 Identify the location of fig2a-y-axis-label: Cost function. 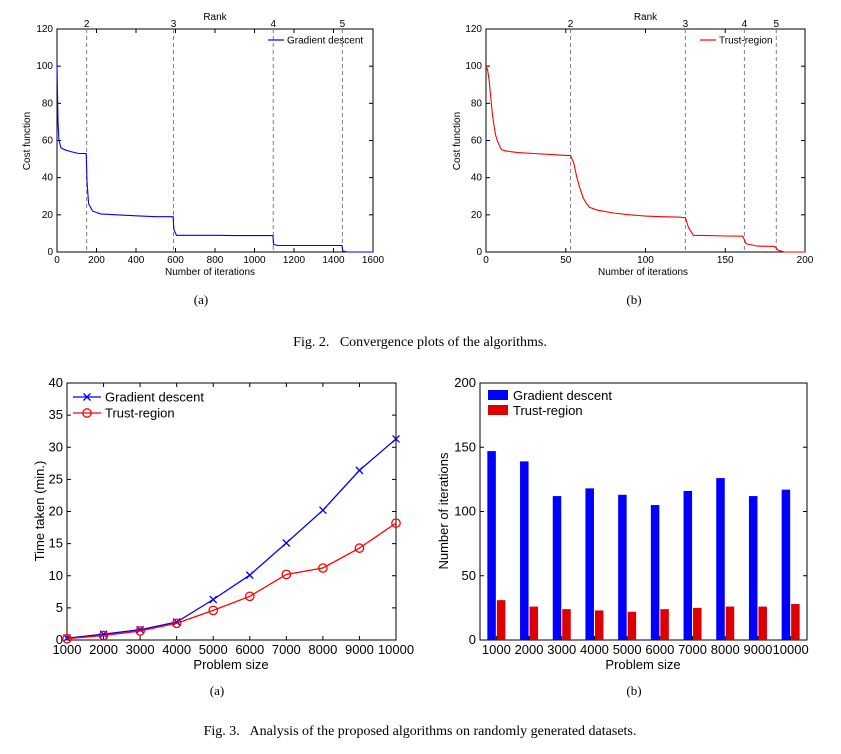
(27, 141).